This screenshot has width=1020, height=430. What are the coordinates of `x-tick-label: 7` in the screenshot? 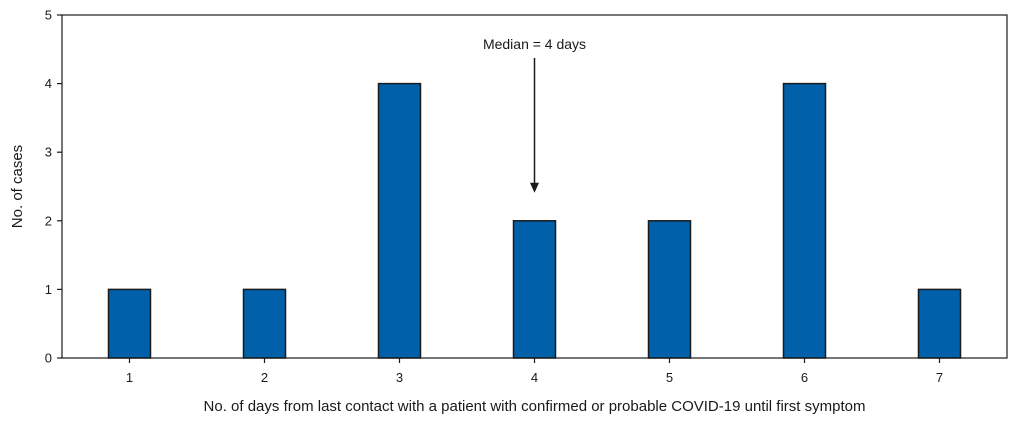 It's located at (939, 377).